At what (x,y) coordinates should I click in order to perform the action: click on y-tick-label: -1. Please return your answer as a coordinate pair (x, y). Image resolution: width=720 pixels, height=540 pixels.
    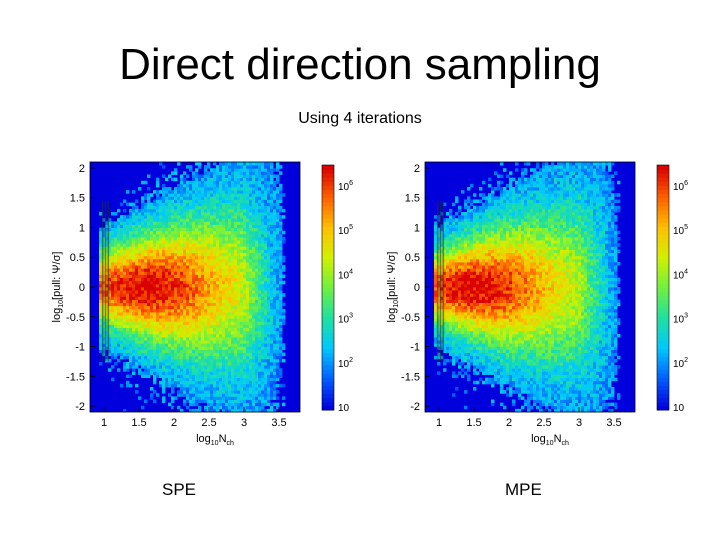
    Looking at the image, I should click on (80, 348).